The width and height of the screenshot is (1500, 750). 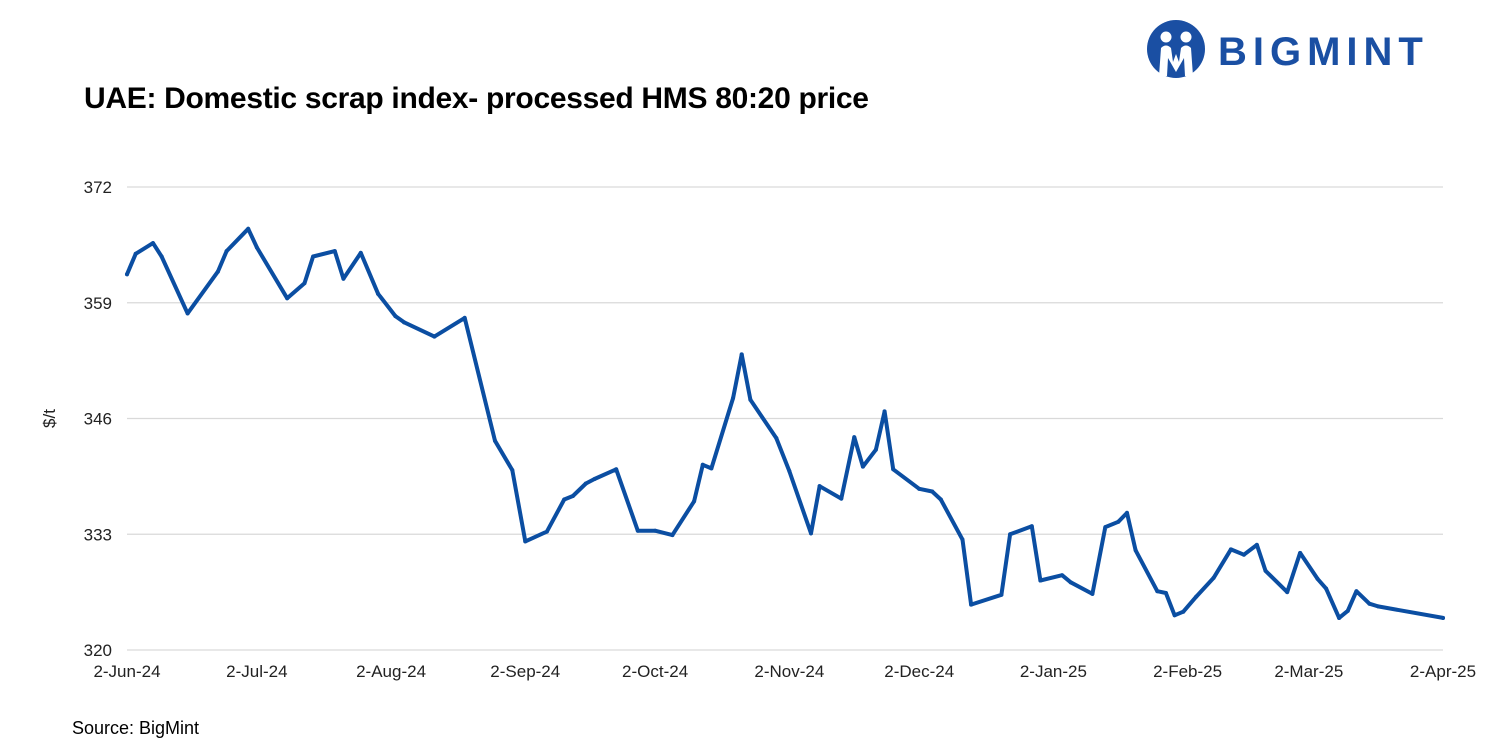 What do you see at coordinates (126, 671) in the screenshot?
I see `x-tick-label: 2-Jun-24` at bounding box center [126, 671].